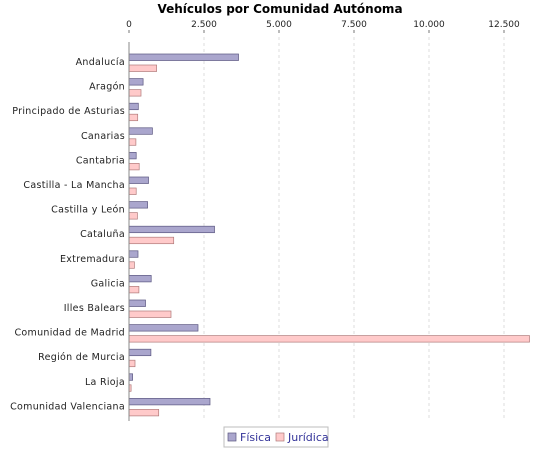  What do you see at coordinates (100, 160) in the screenshot?
I see `category-label: Cantabria` at bounding box center [100, 160].